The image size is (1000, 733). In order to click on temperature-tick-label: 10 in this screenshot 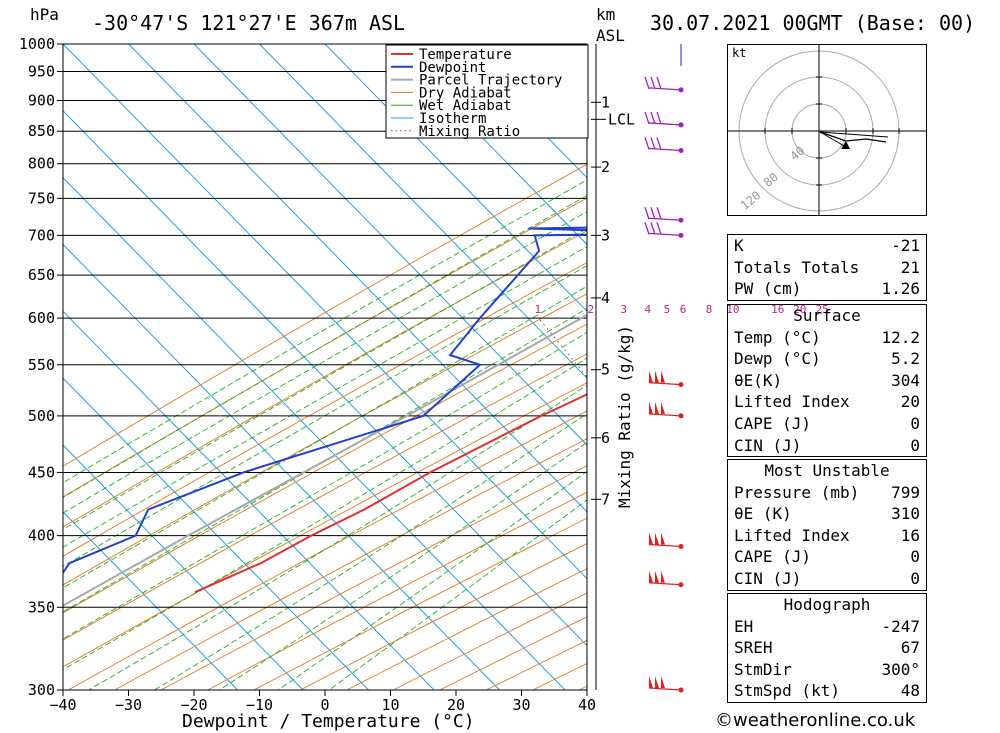, I will do `click(390, 705)`.